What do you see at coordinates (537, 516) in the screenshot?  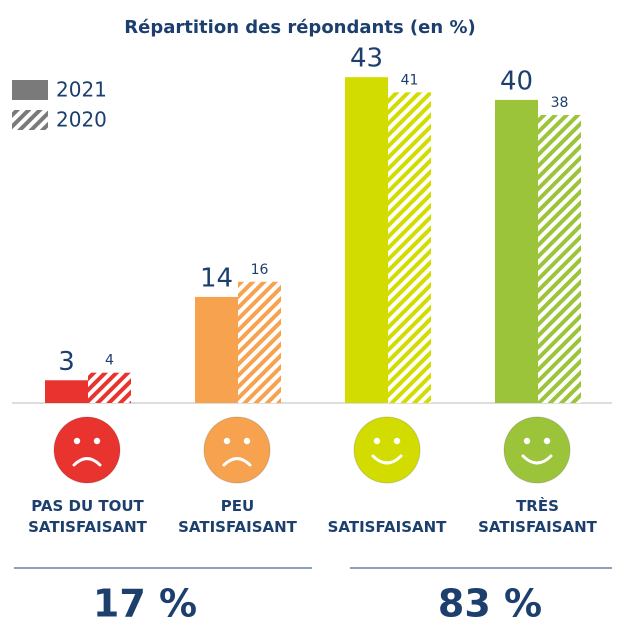 I see `category-label: TRÈS SATISFAISANT` at bounding box center [537, 516].